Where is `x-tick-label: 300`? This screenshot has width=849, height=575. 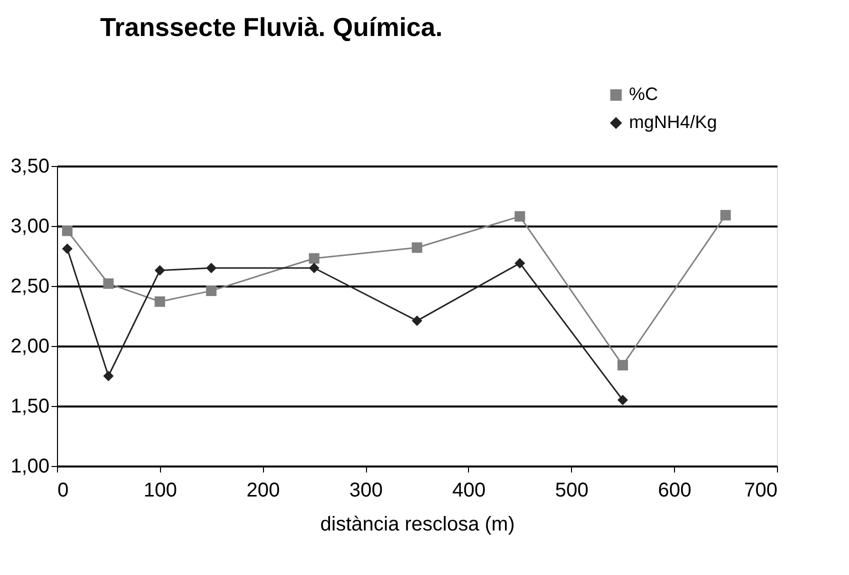
x-tick-label: 300 is located at coordinates (366, 491).